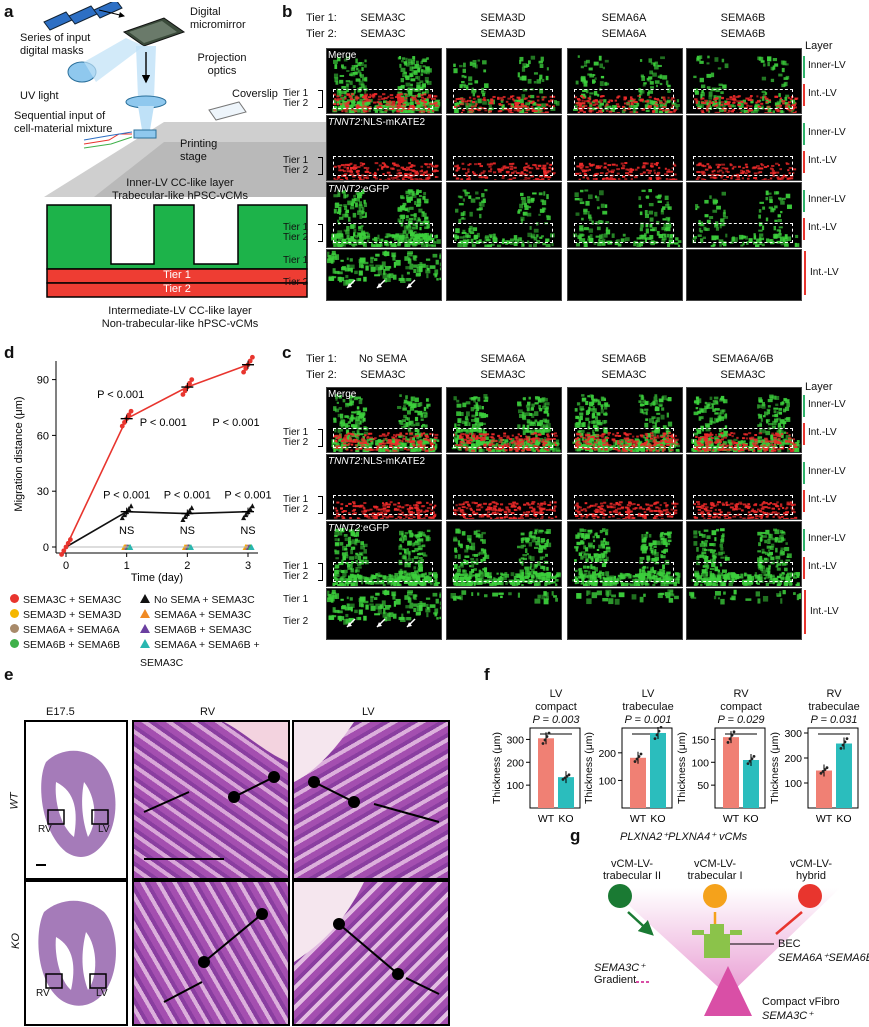 The width and height of the screenshot is (869, 1027). Describe the element at coordinates (296, 160) in the screenshot. I see `b-tier1-left-1: Tier 1` at that location.